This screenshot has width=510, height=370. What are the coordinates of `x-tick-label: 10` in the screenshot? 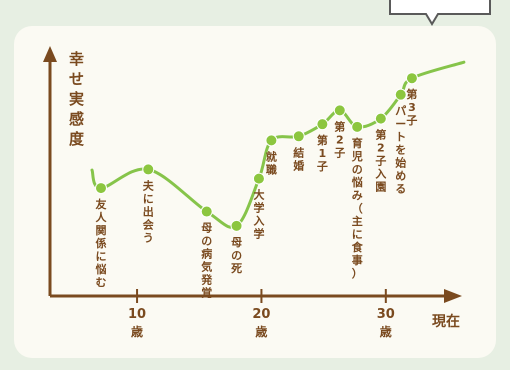 It's located at (137, 314).